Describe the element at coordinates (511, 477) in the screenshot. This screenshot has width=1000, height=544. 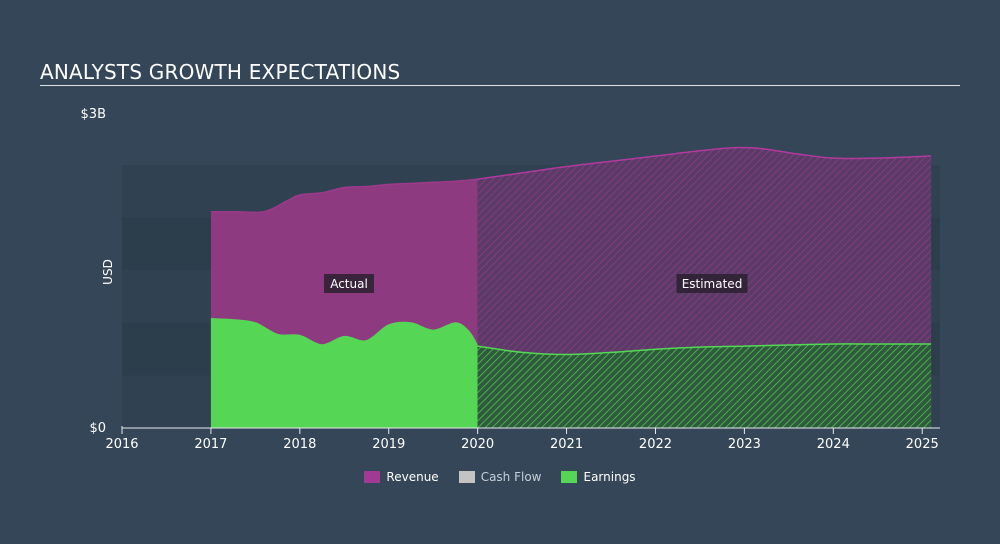
I see `legend-label: Cash Flow` at that location.